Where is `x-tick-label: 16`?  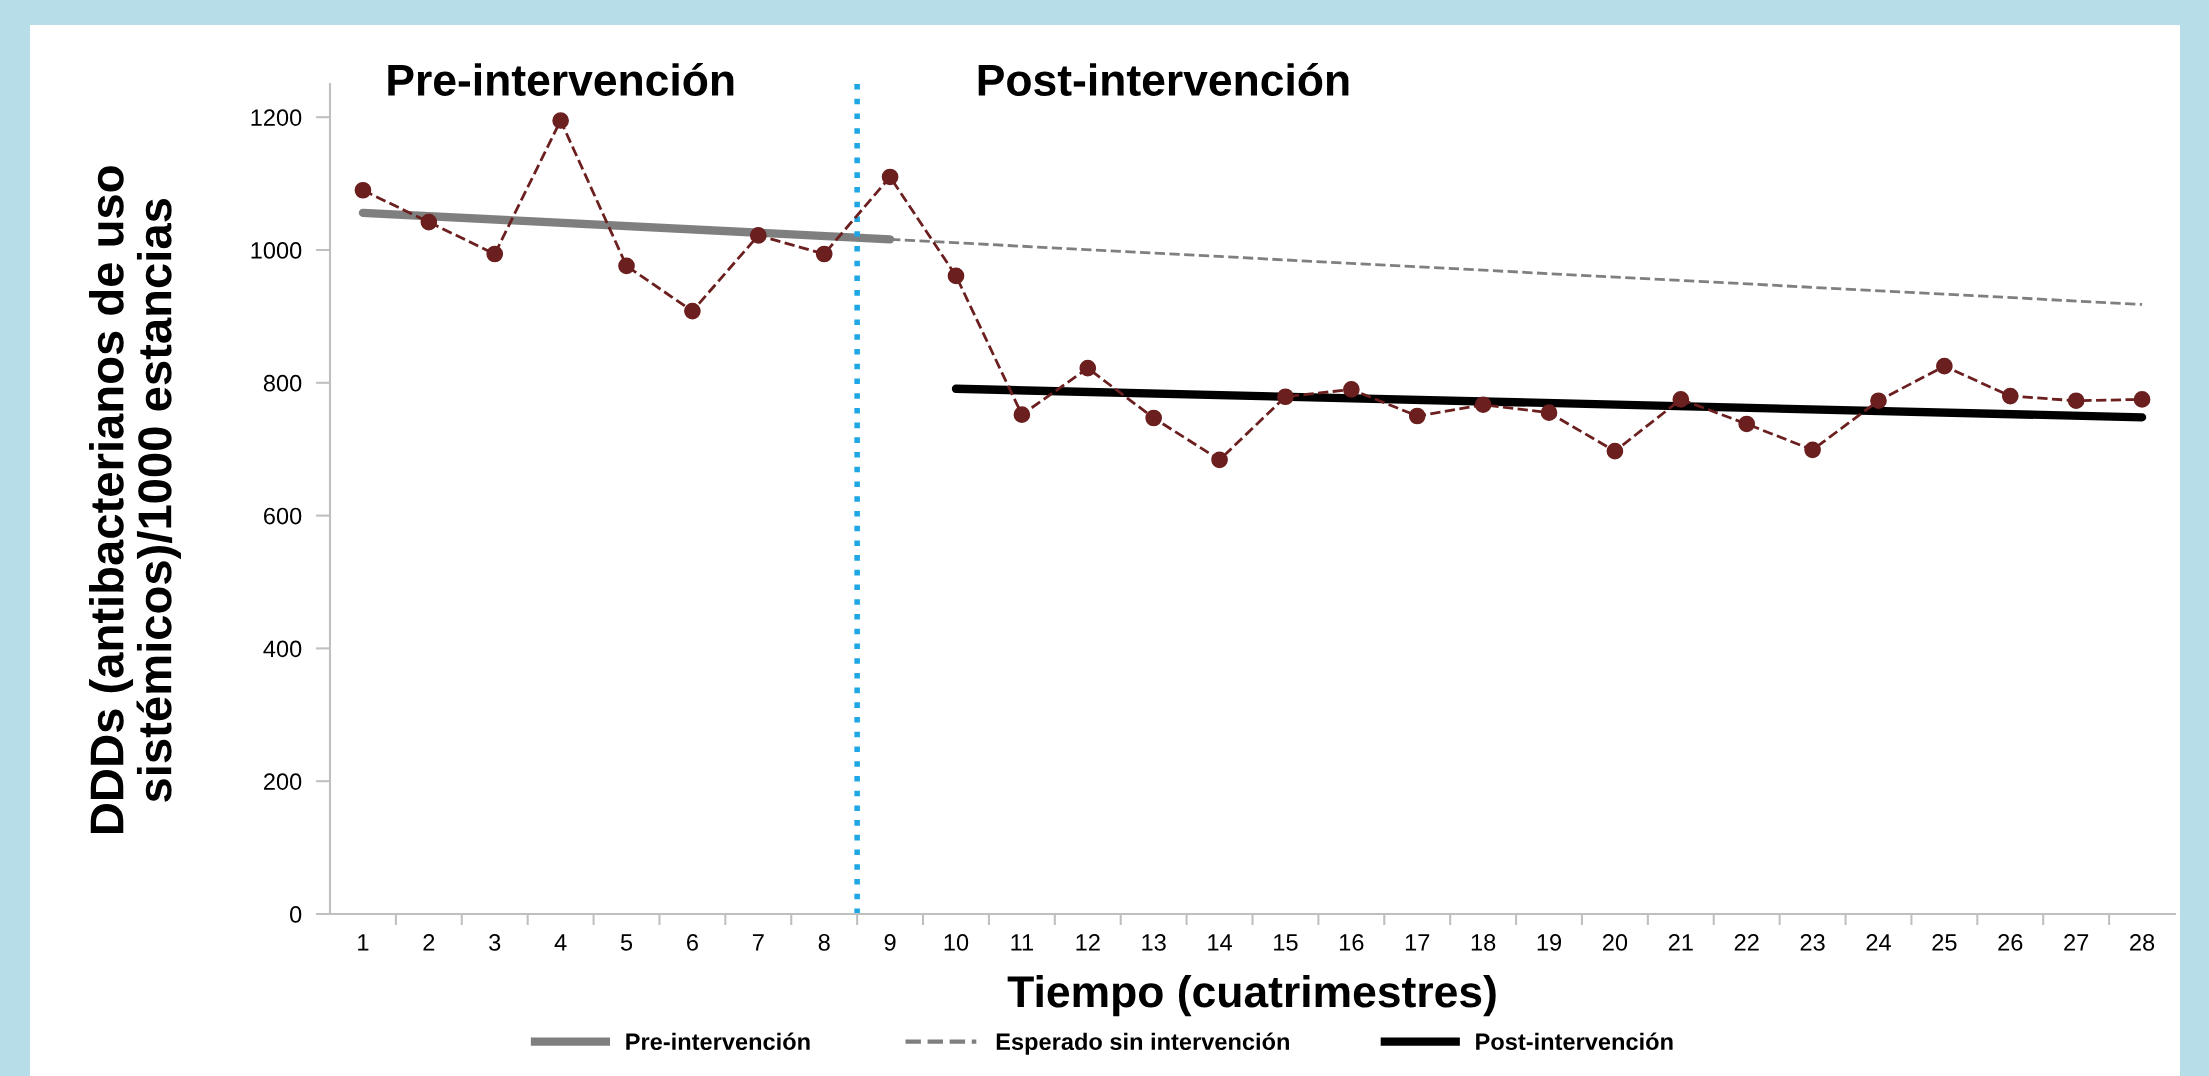 x-tick-label: 16 is located at coordinates (1352, 942).